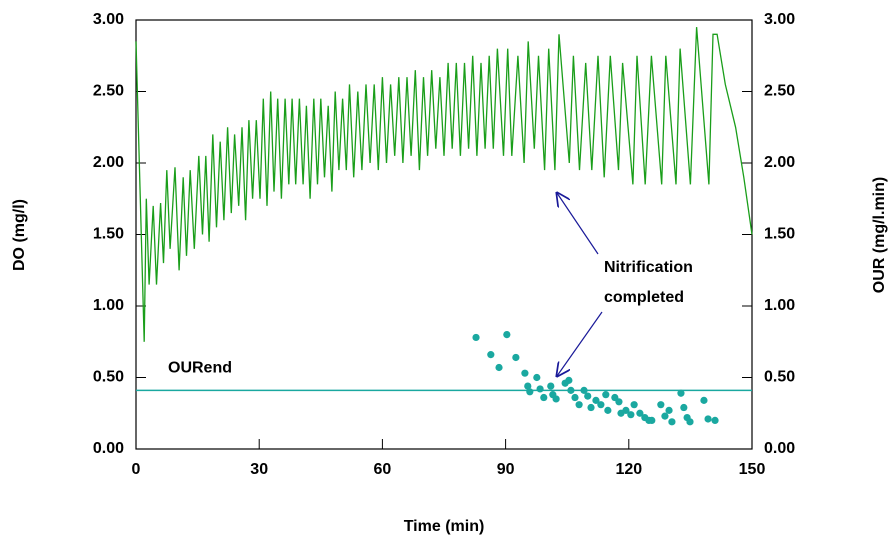 Image resolution: width=895 pixels, height=540 pixels. Describe the element at coordinates (779, 91) in the screenshot. I see `y2-tick-label: 2.50` at that location.